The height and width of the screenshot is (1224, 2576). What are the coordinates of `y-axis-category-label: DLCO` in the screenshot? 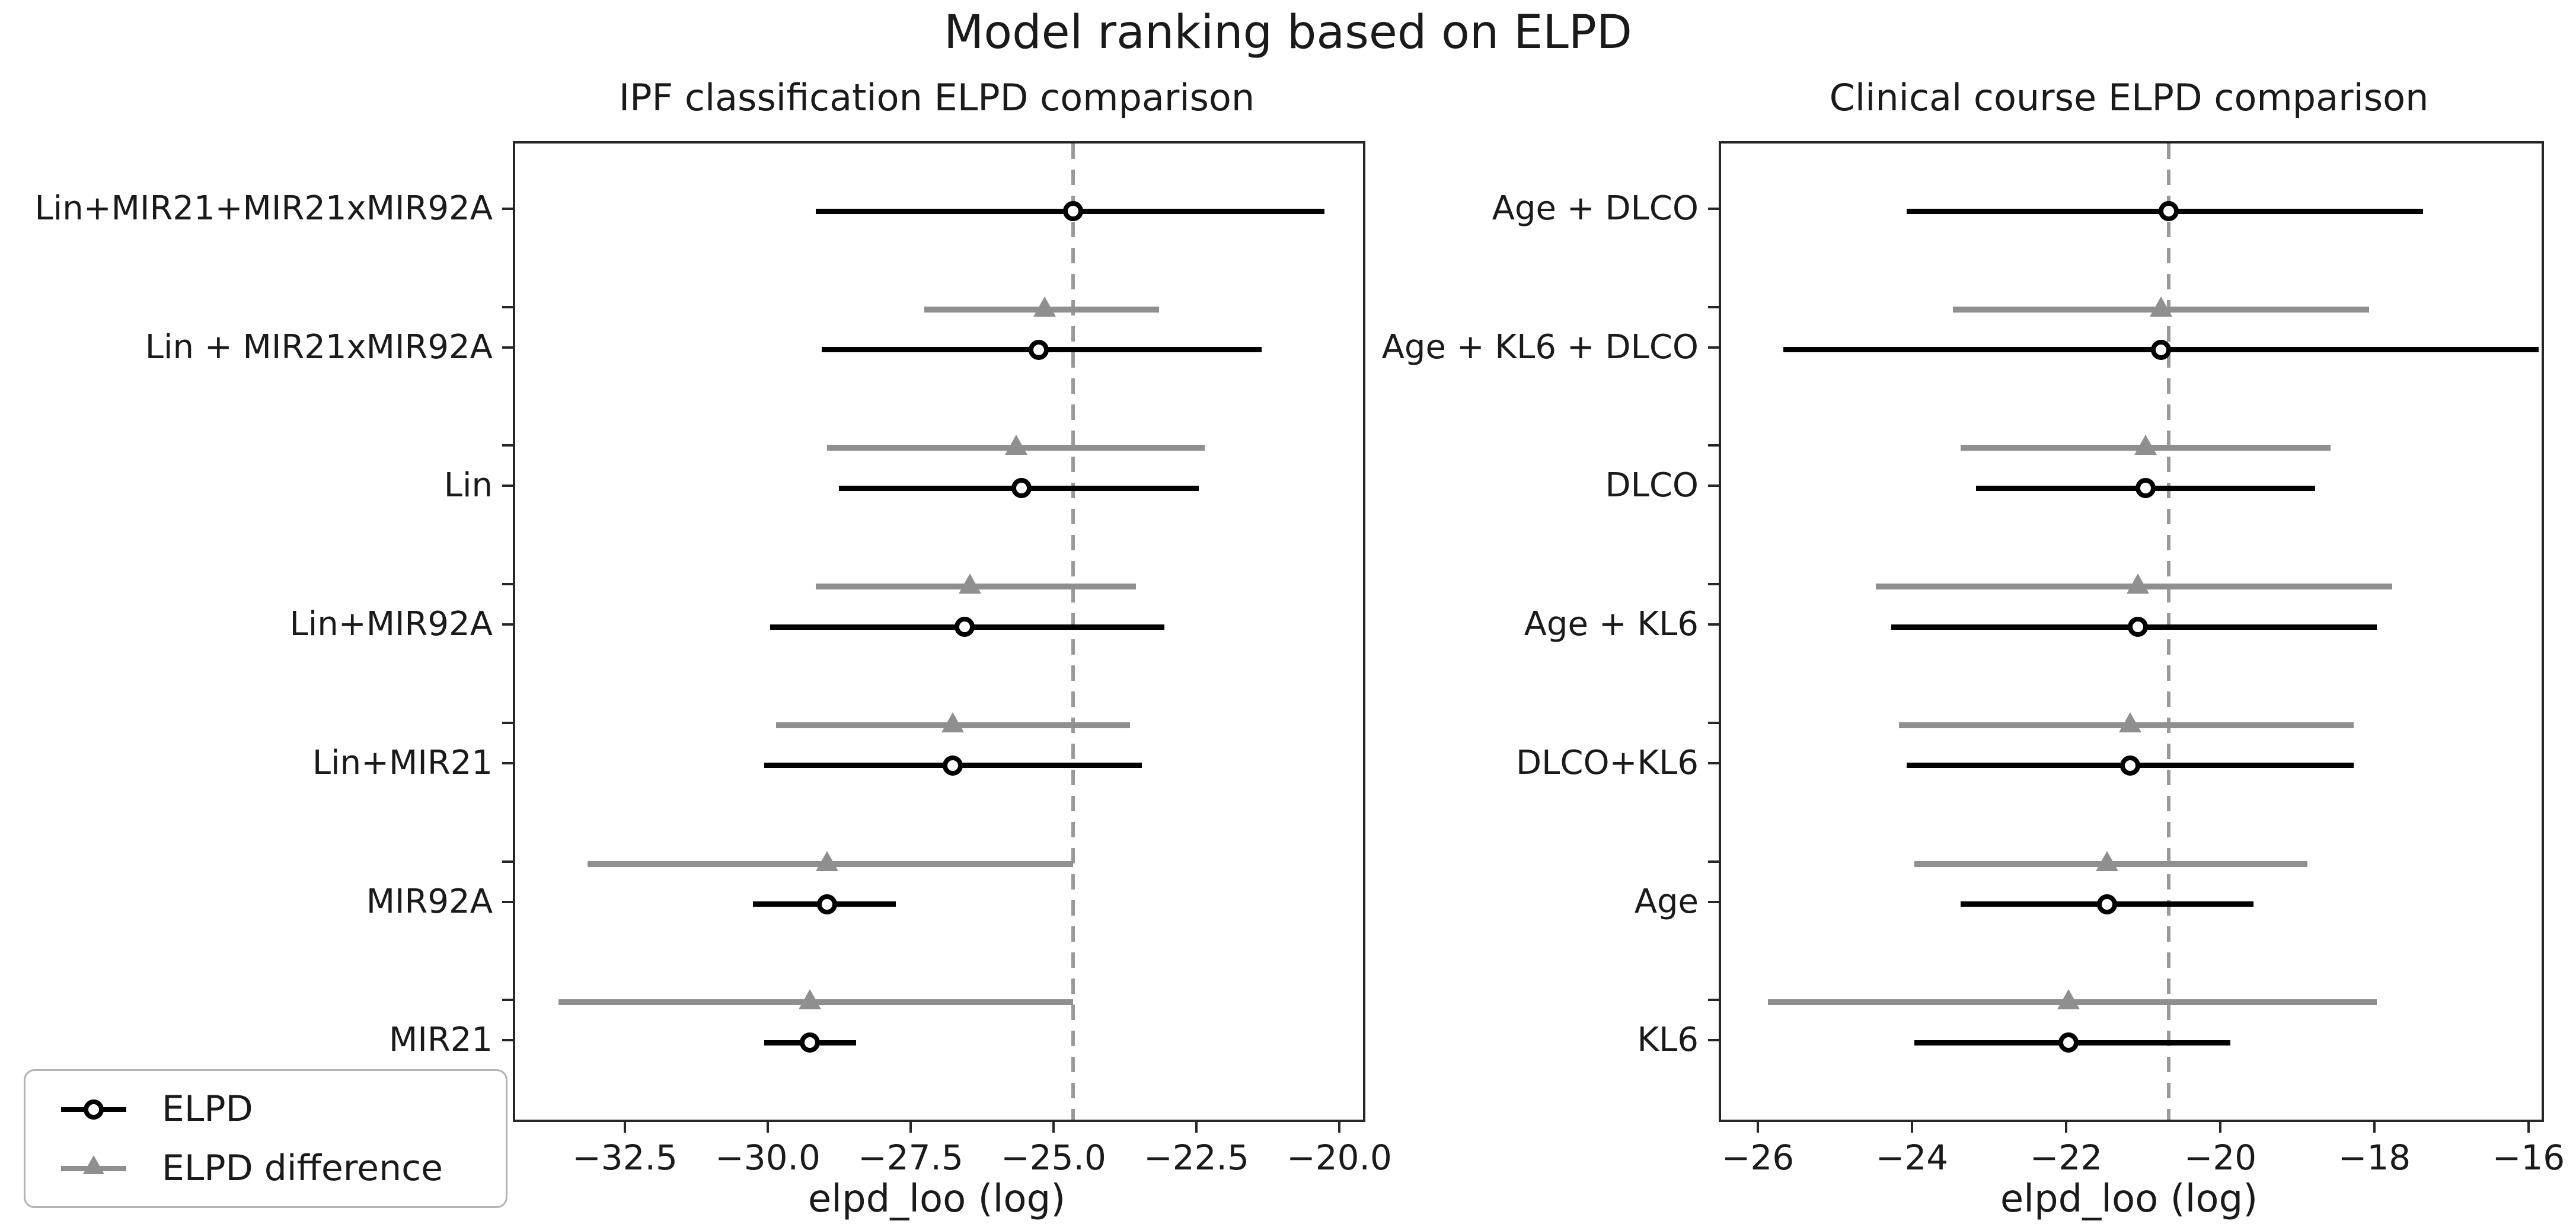 It's located at (1652, 486).